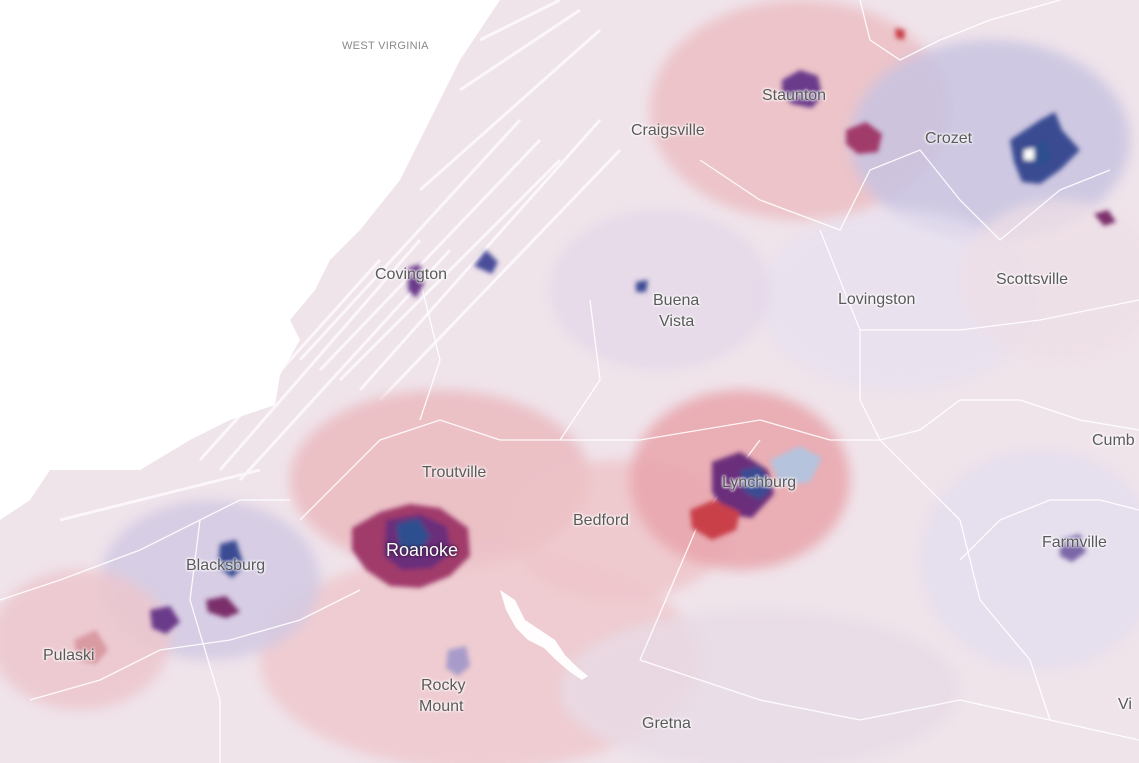 The height and width of the screenshot is (763, 1139). What do you see at coordinates (877, 299) in the screenshot?
I see `place-label-lovingston: Lovingston` at bounding box center [877, 299].